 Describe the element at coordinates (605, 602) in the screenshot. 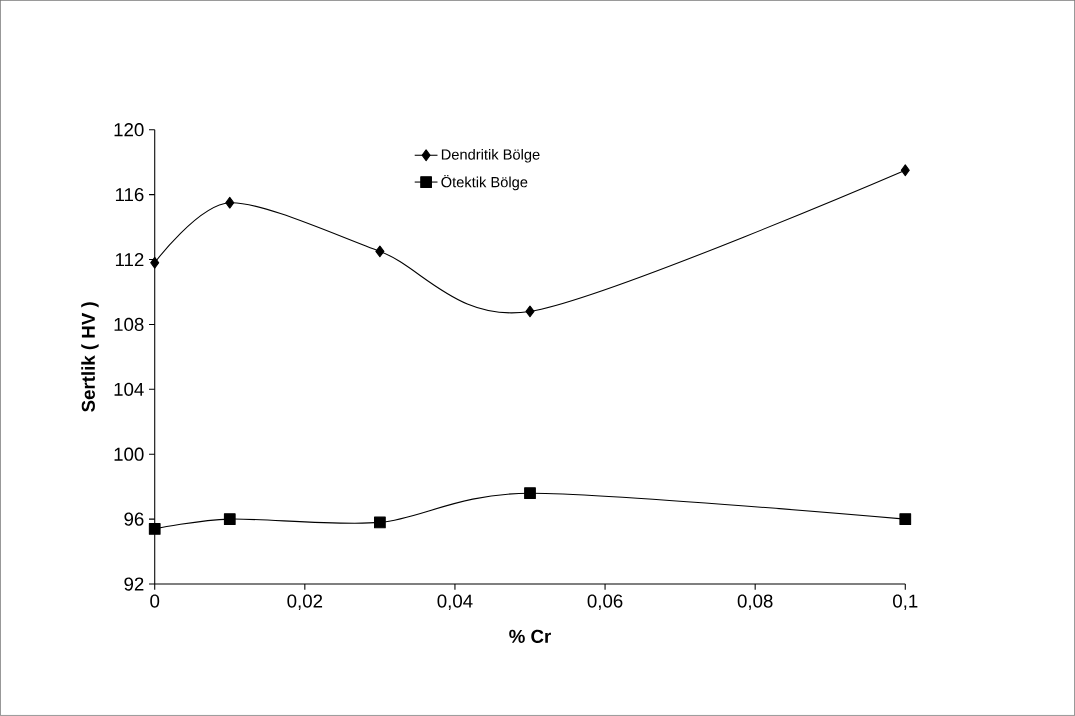

I see `x-tick-label: 0,06` at that location.